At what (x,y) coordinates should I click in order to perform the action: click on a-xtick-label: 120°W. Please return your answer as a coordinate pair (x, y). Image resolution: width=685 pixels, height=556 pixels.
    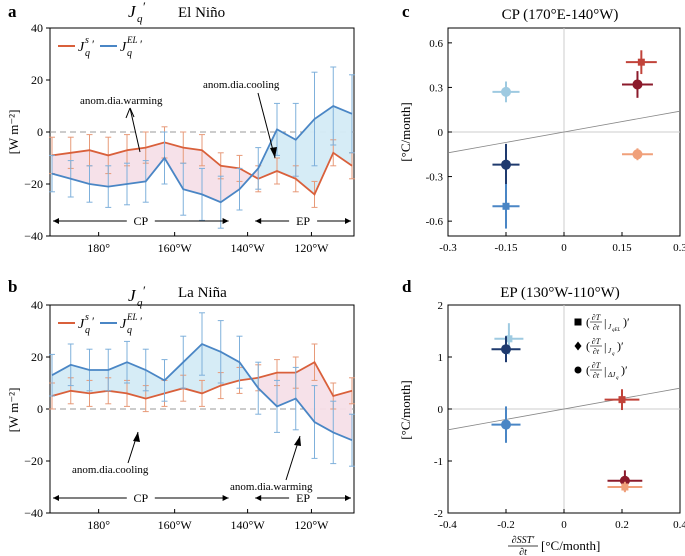
    Looking at the image, I should click on (311, 248).